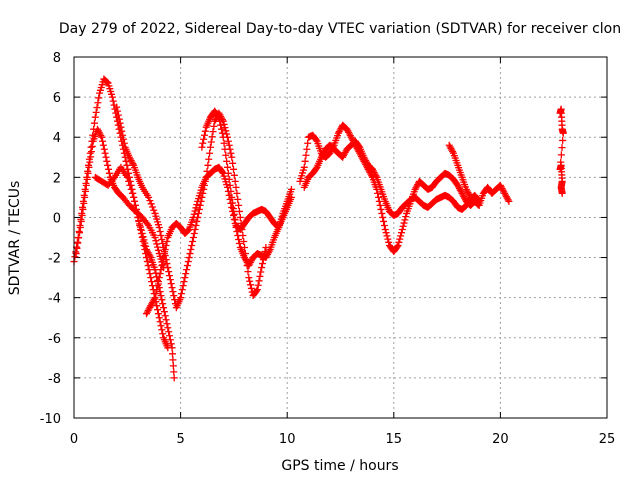 The width and height of the screenshot is (640, 480). Describe the element at coordinates (54, 379) in the screenshot. I see `y-tick-label-1: -8` at that location.